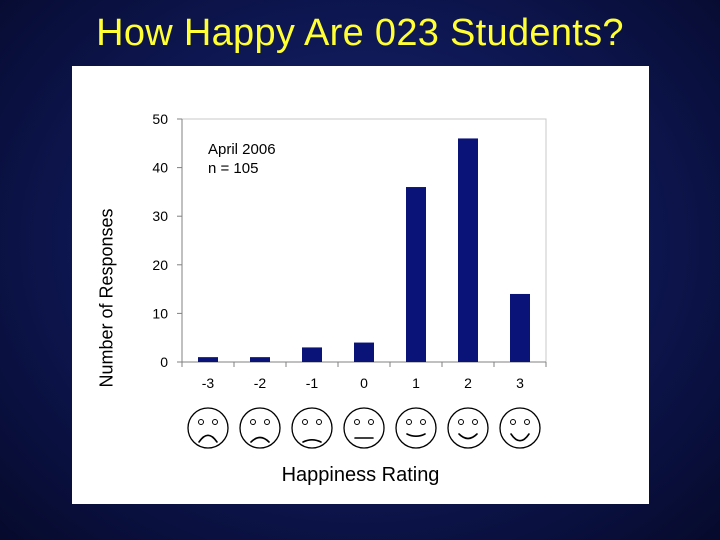  What do you see at coordinates (242, 159) in the screenshot?
I see `chart-annotation: April 2006 n = 105` at bounding box center [242, 159].